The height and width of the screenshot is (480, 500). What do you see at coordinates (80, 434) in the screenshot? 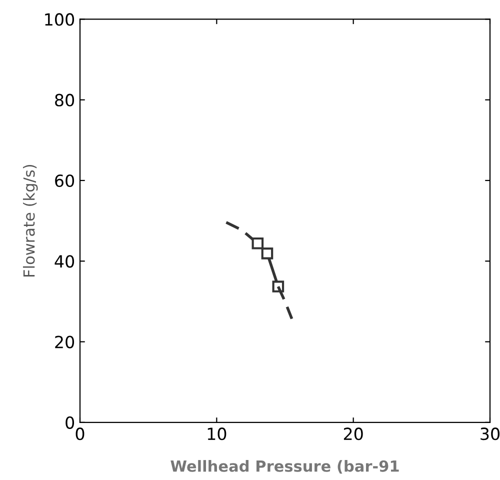
I see `x-tick-label: 0` at bounding box center [80, 434].